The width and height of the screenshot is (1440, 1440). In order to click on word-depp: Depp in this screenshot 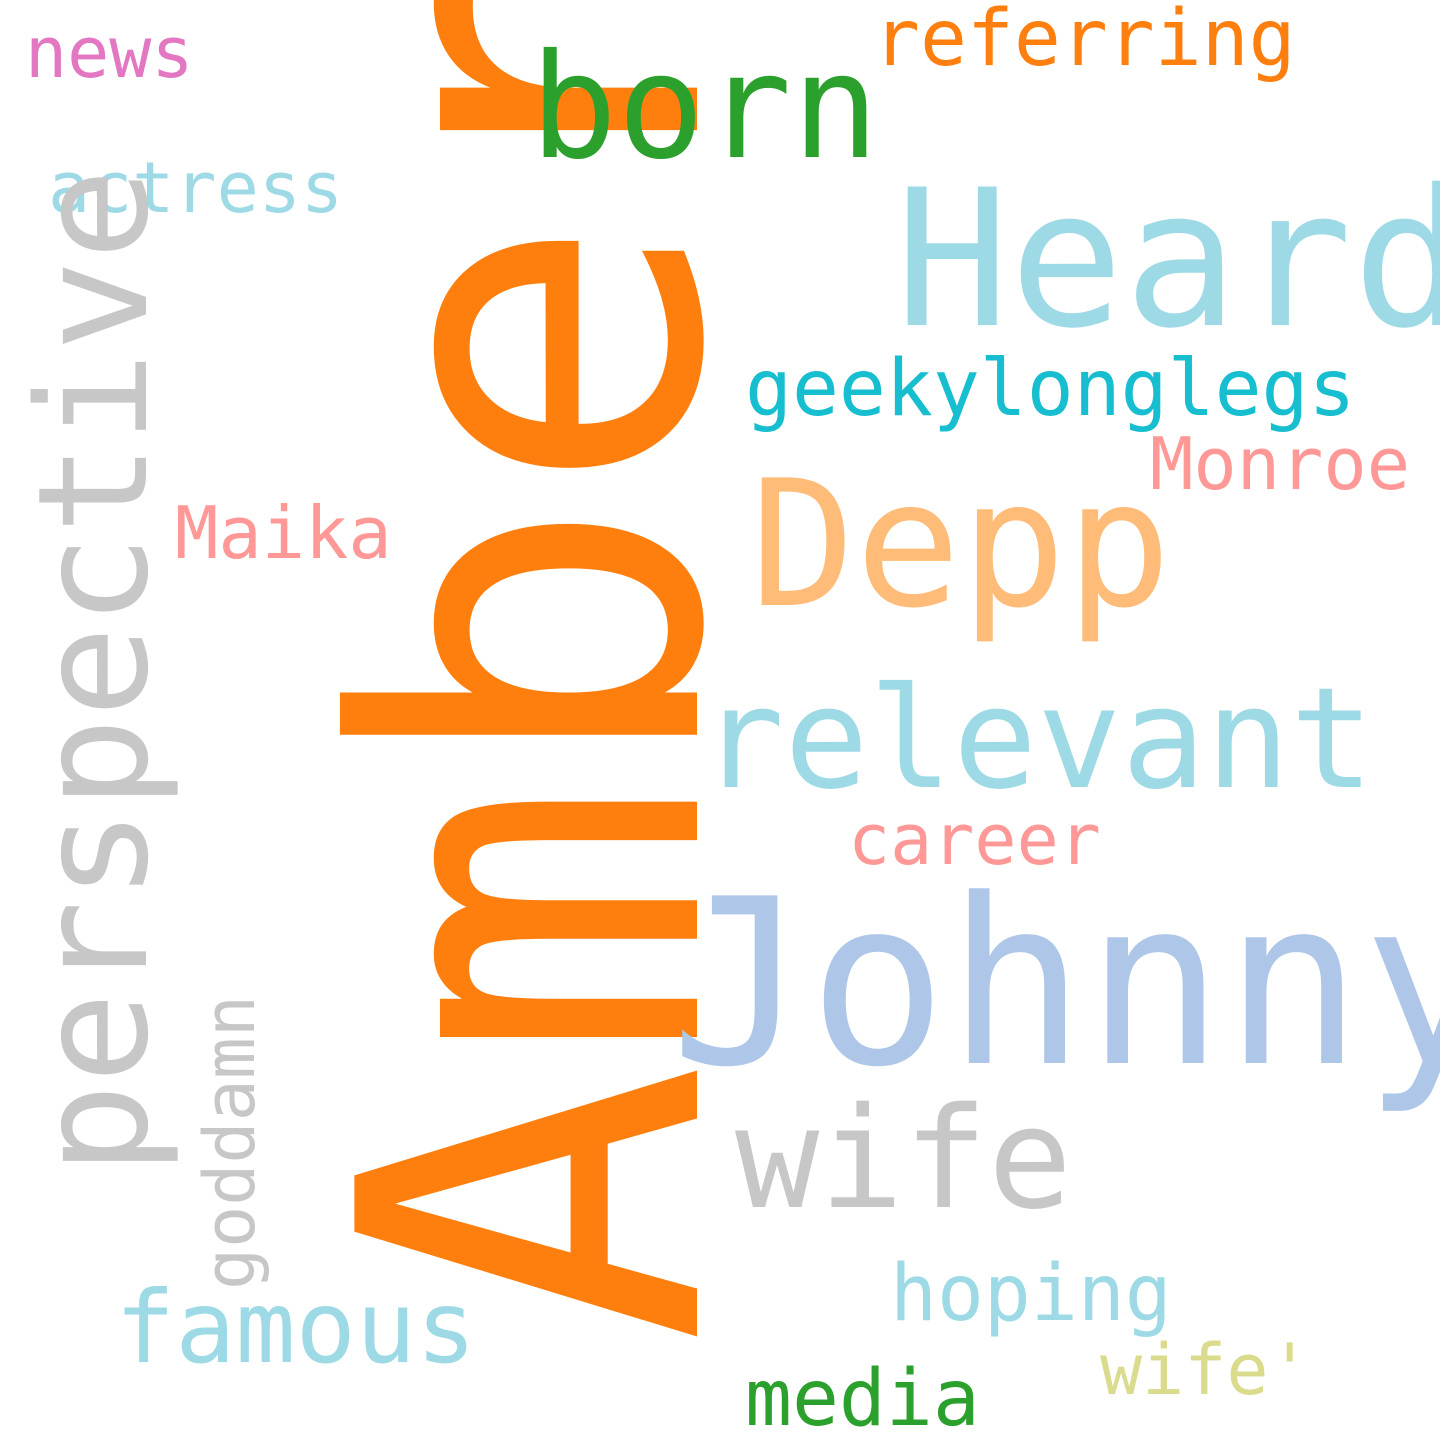, I will do `click(961, 545)`.